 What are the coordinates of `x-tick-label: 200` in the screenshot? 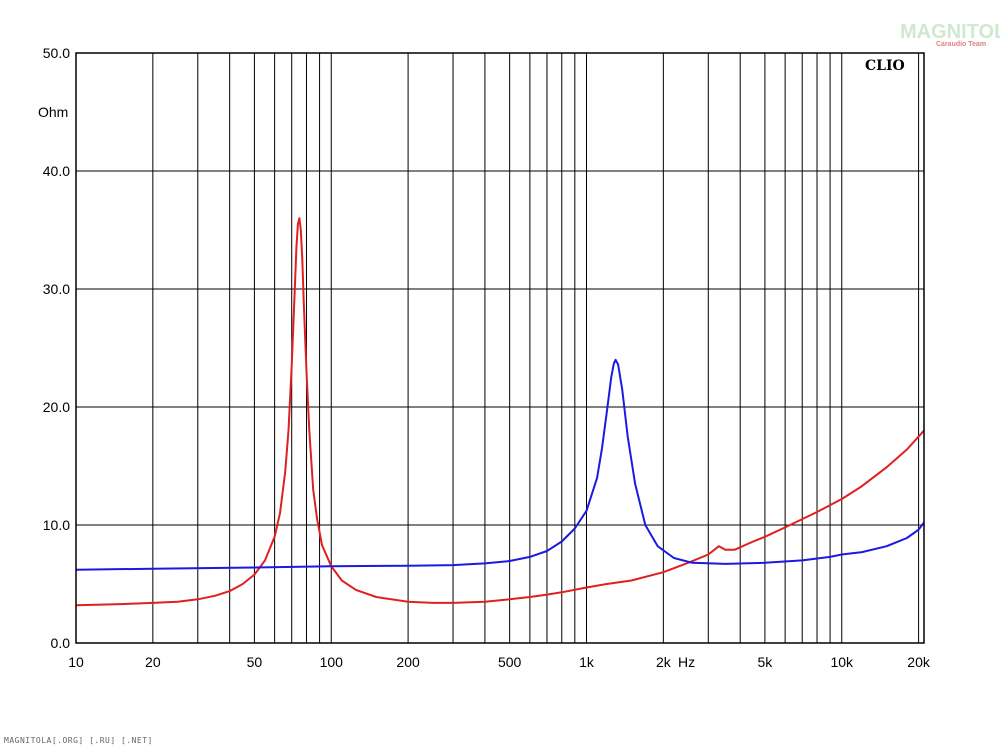 It's located at (408, 662).